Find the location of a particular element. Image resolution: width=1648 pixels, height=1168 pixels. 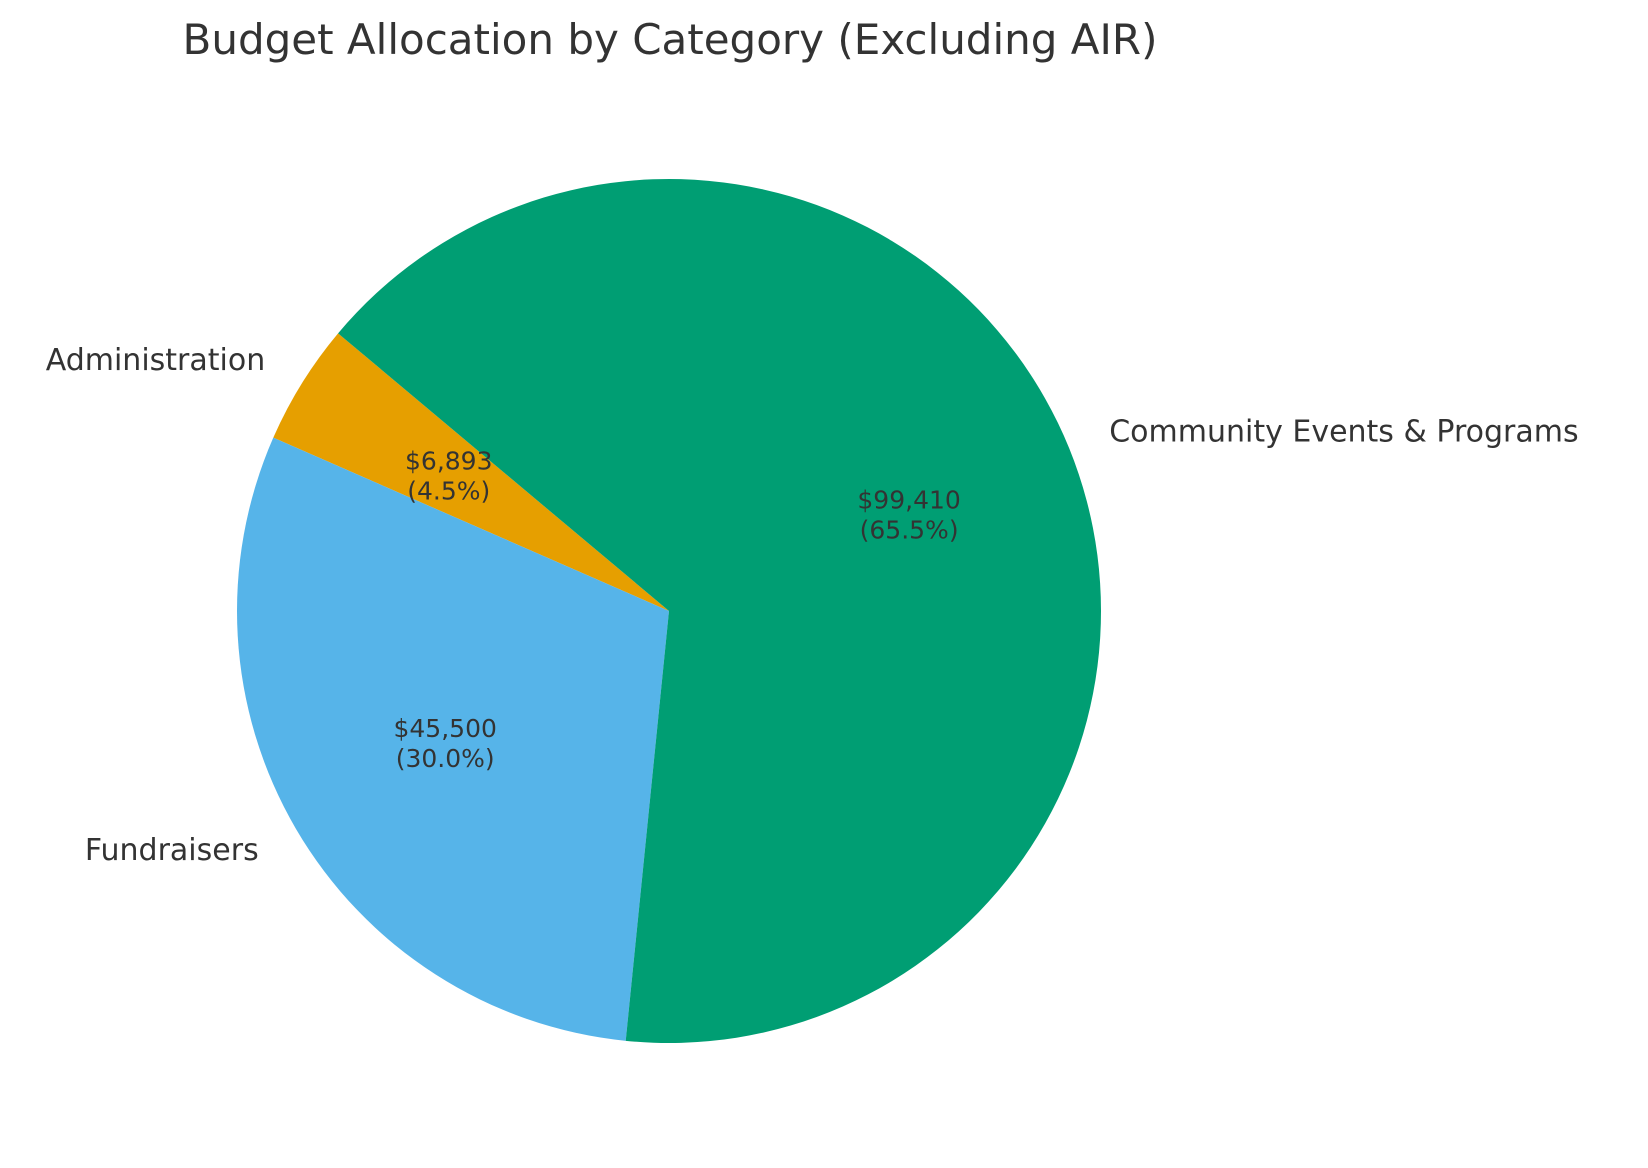

slice-amount: $45,500 is located at coordinates (445, 728).